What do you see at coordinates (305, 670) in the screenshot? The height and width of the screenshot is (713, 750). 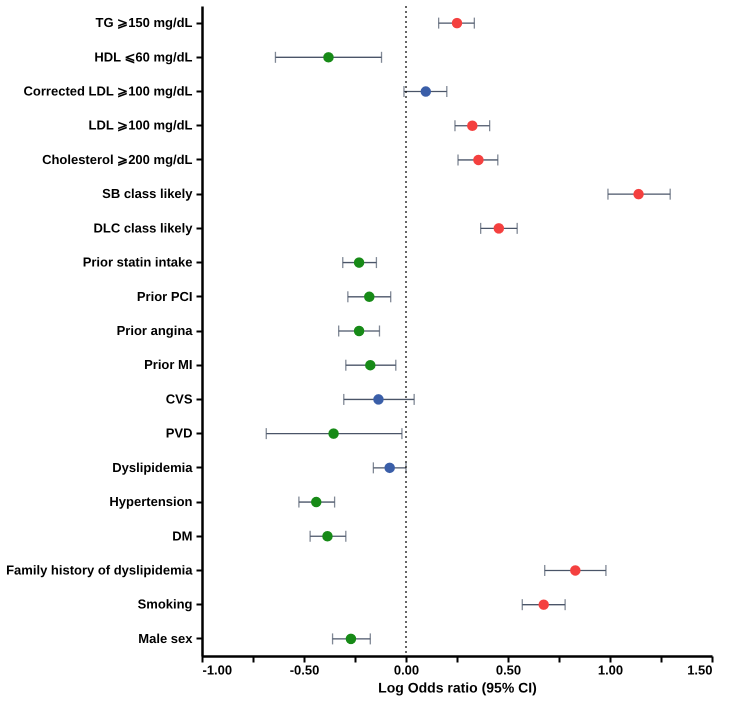 I see `x-tick-label: -0.50` at bounding box center [305, 670].